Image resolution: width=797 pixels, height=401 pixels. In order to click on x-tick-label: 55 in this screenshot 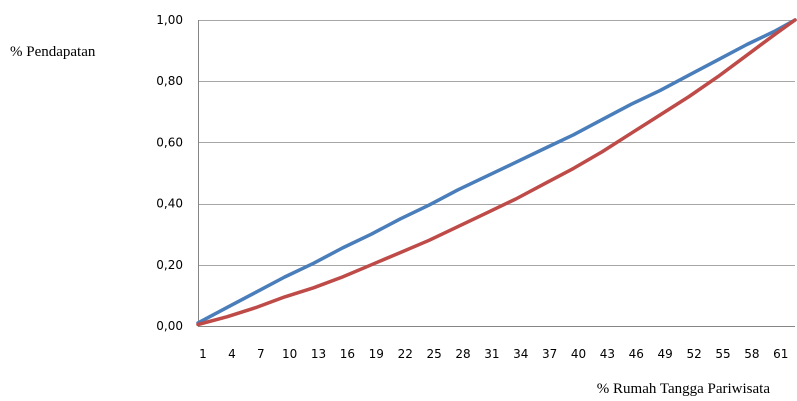, I will do `click(722, 354)`.